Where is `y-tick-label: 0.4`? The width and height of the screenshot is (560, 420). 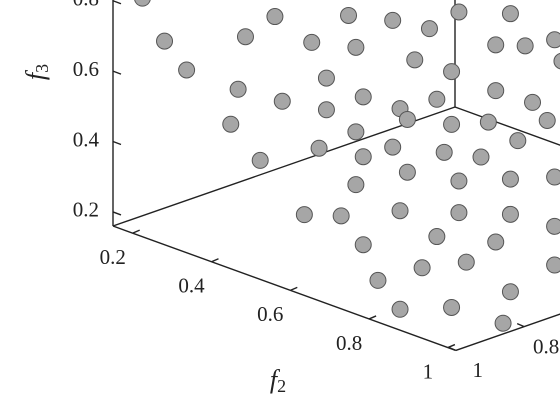
y-tick-label: 0.4 is located at coordinates (191, 286).